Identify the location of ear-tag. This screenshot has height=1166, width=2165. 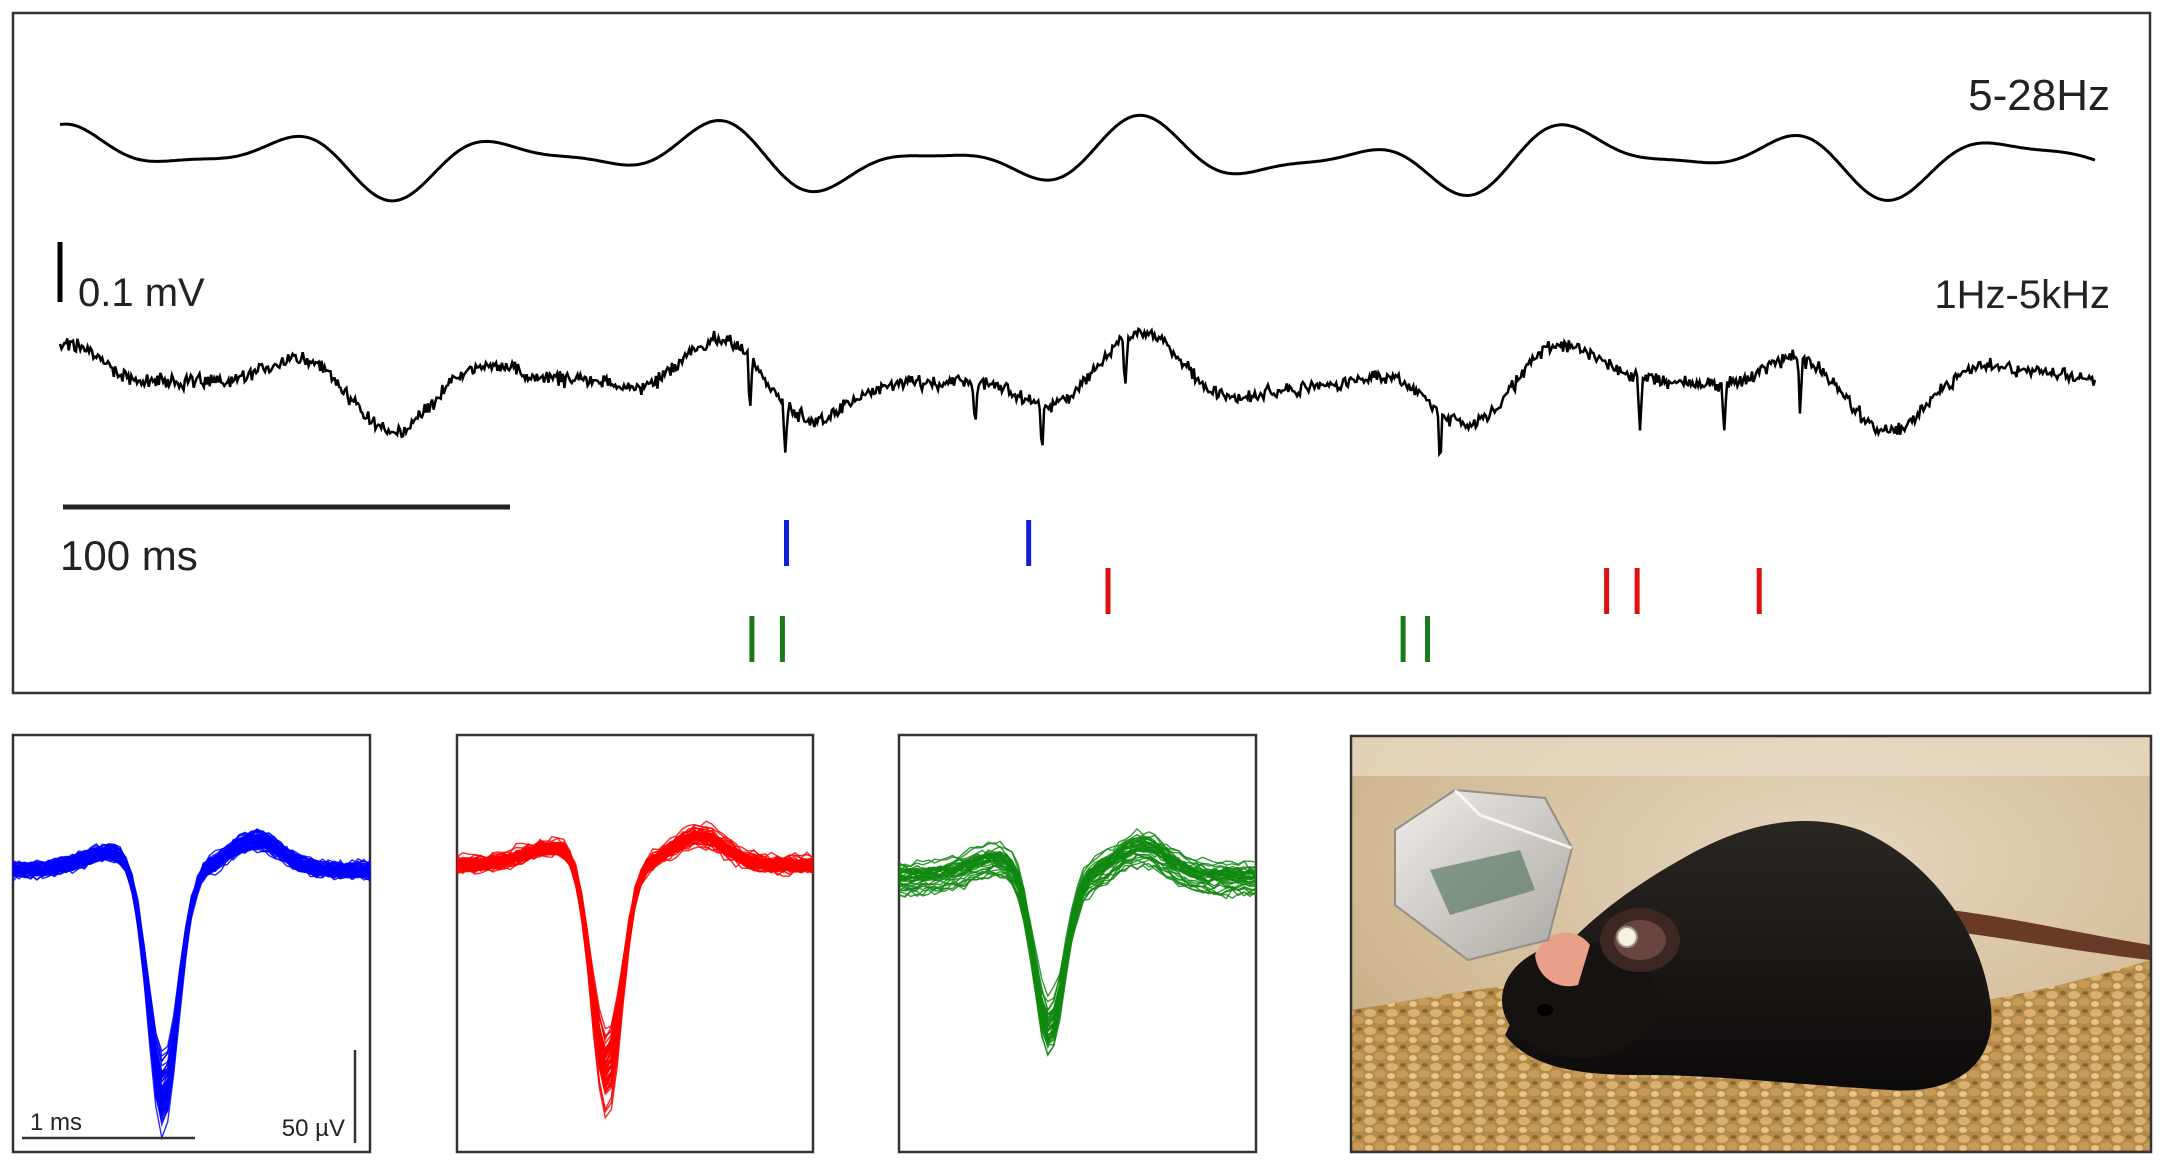
(1627, 937).